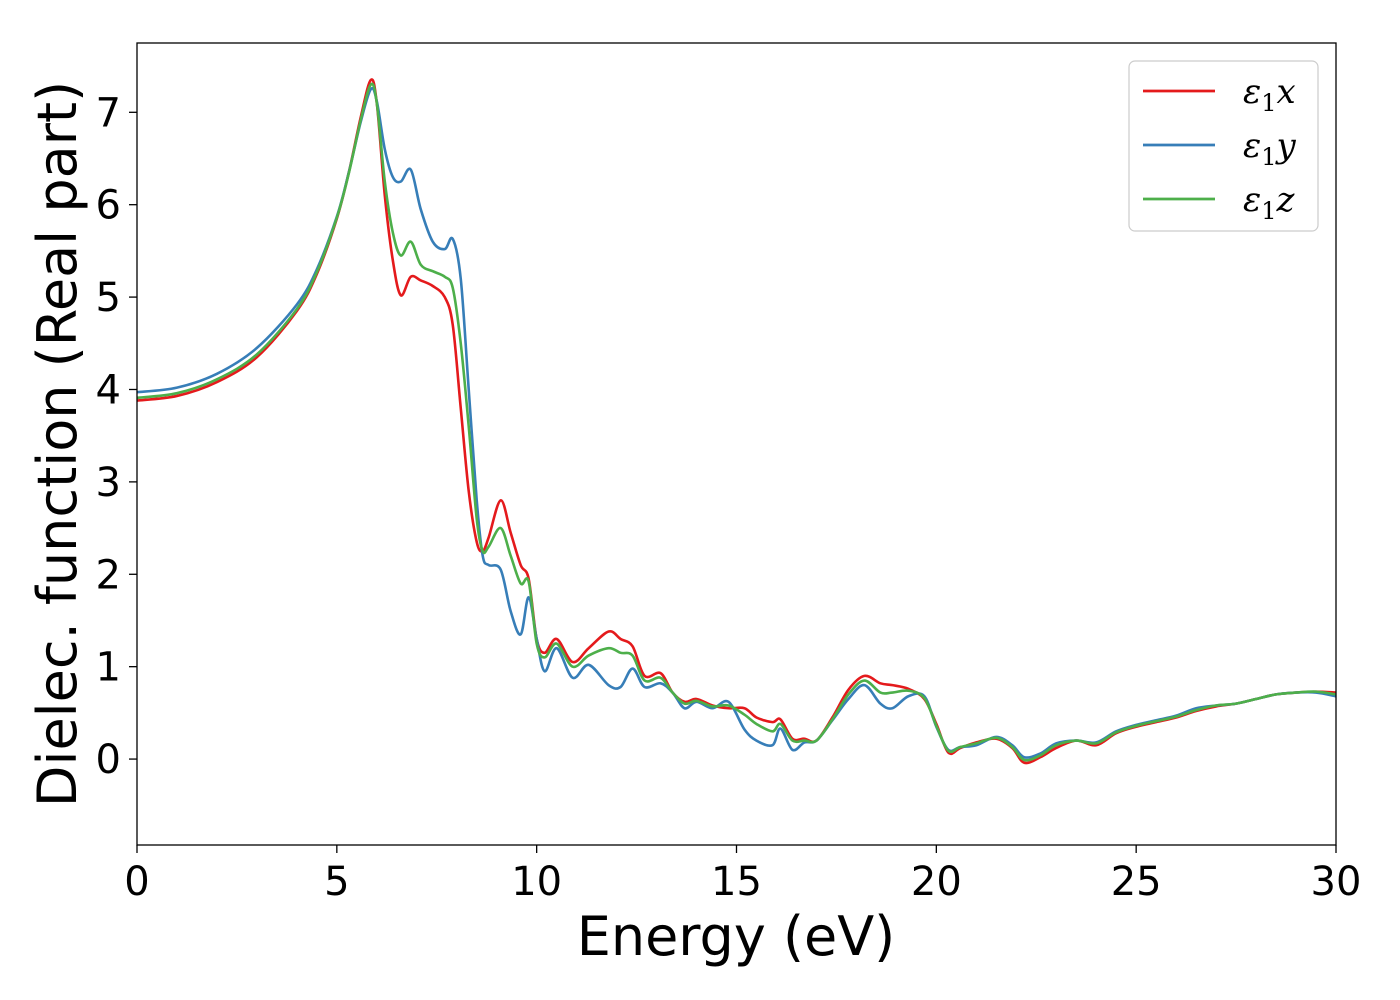  Describe the element at coordinates (1269, 94) in the screenshot. I see `legend-label-x: ε1x` at that location.